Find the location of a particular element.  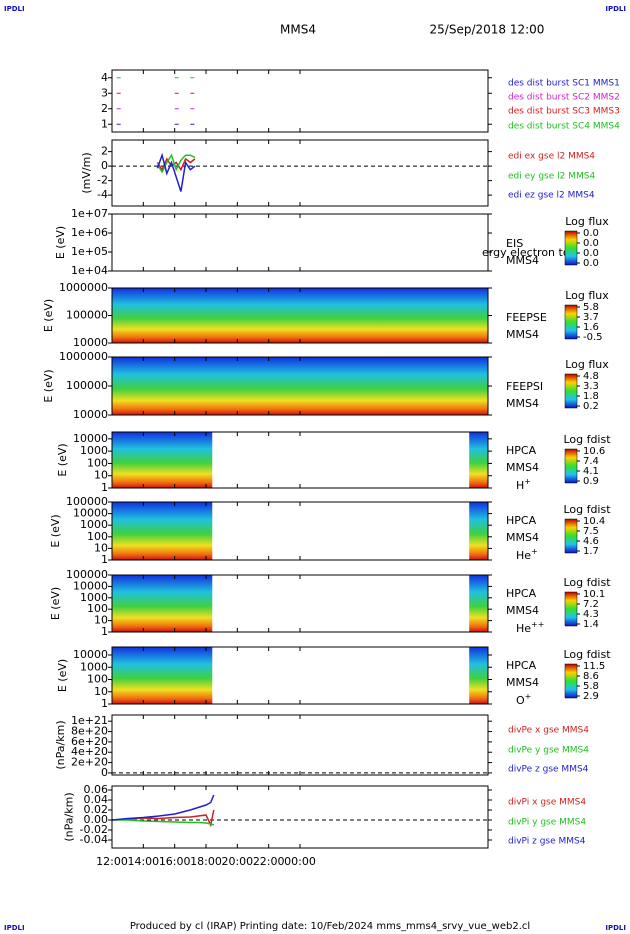

legend-entry: edi ey gse l2 MMS4 is located at coordinates (551, 177).